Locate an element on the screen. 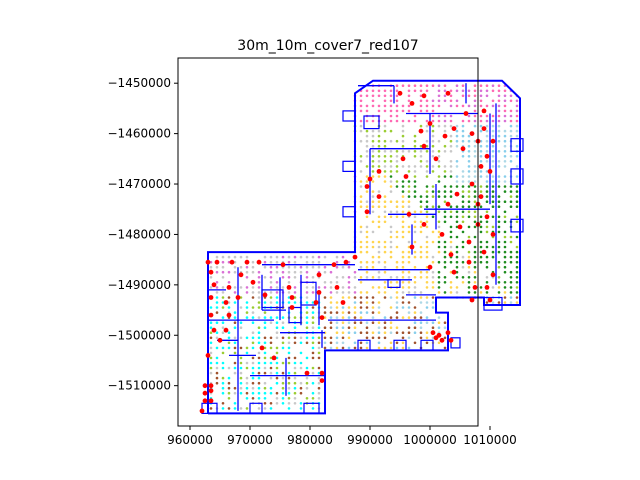 This screenshot has height=480, width=640. room-box is located at coordinates (427, 345).